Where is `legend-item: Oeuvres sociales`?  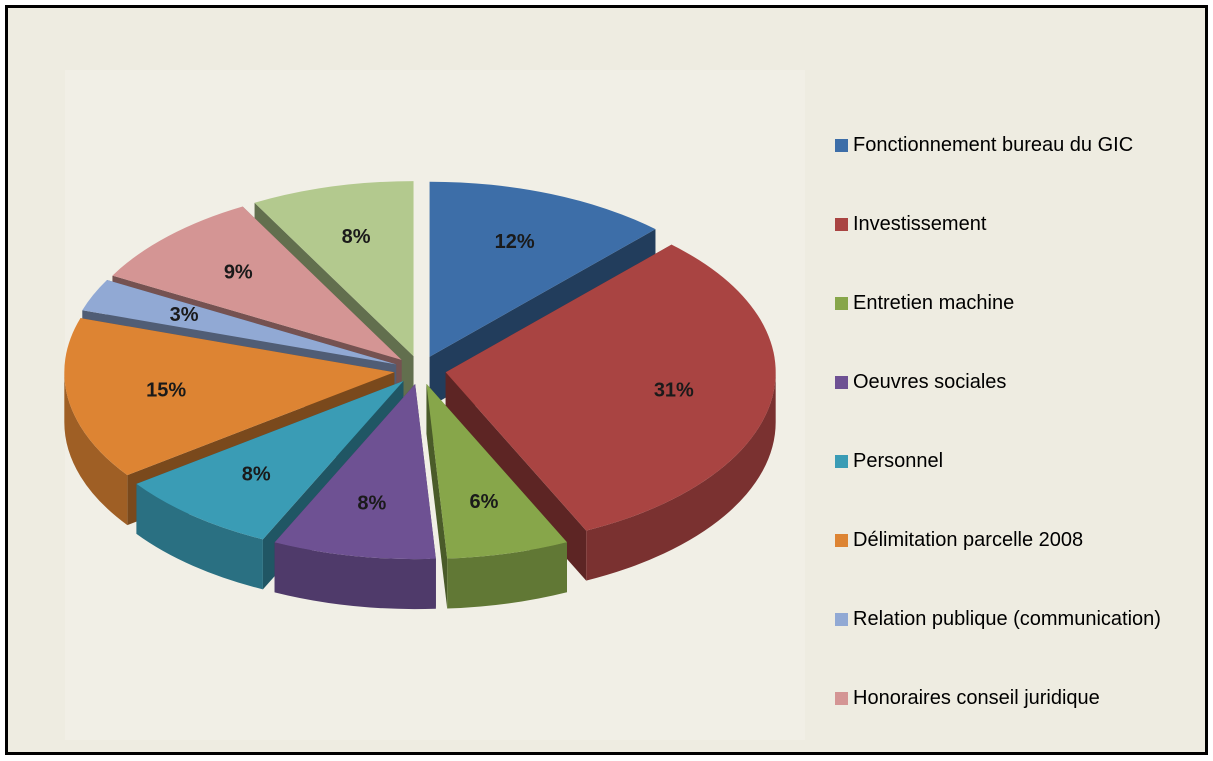
legend-item: Oeuvres sociales is located at coordinates (1000, 382).